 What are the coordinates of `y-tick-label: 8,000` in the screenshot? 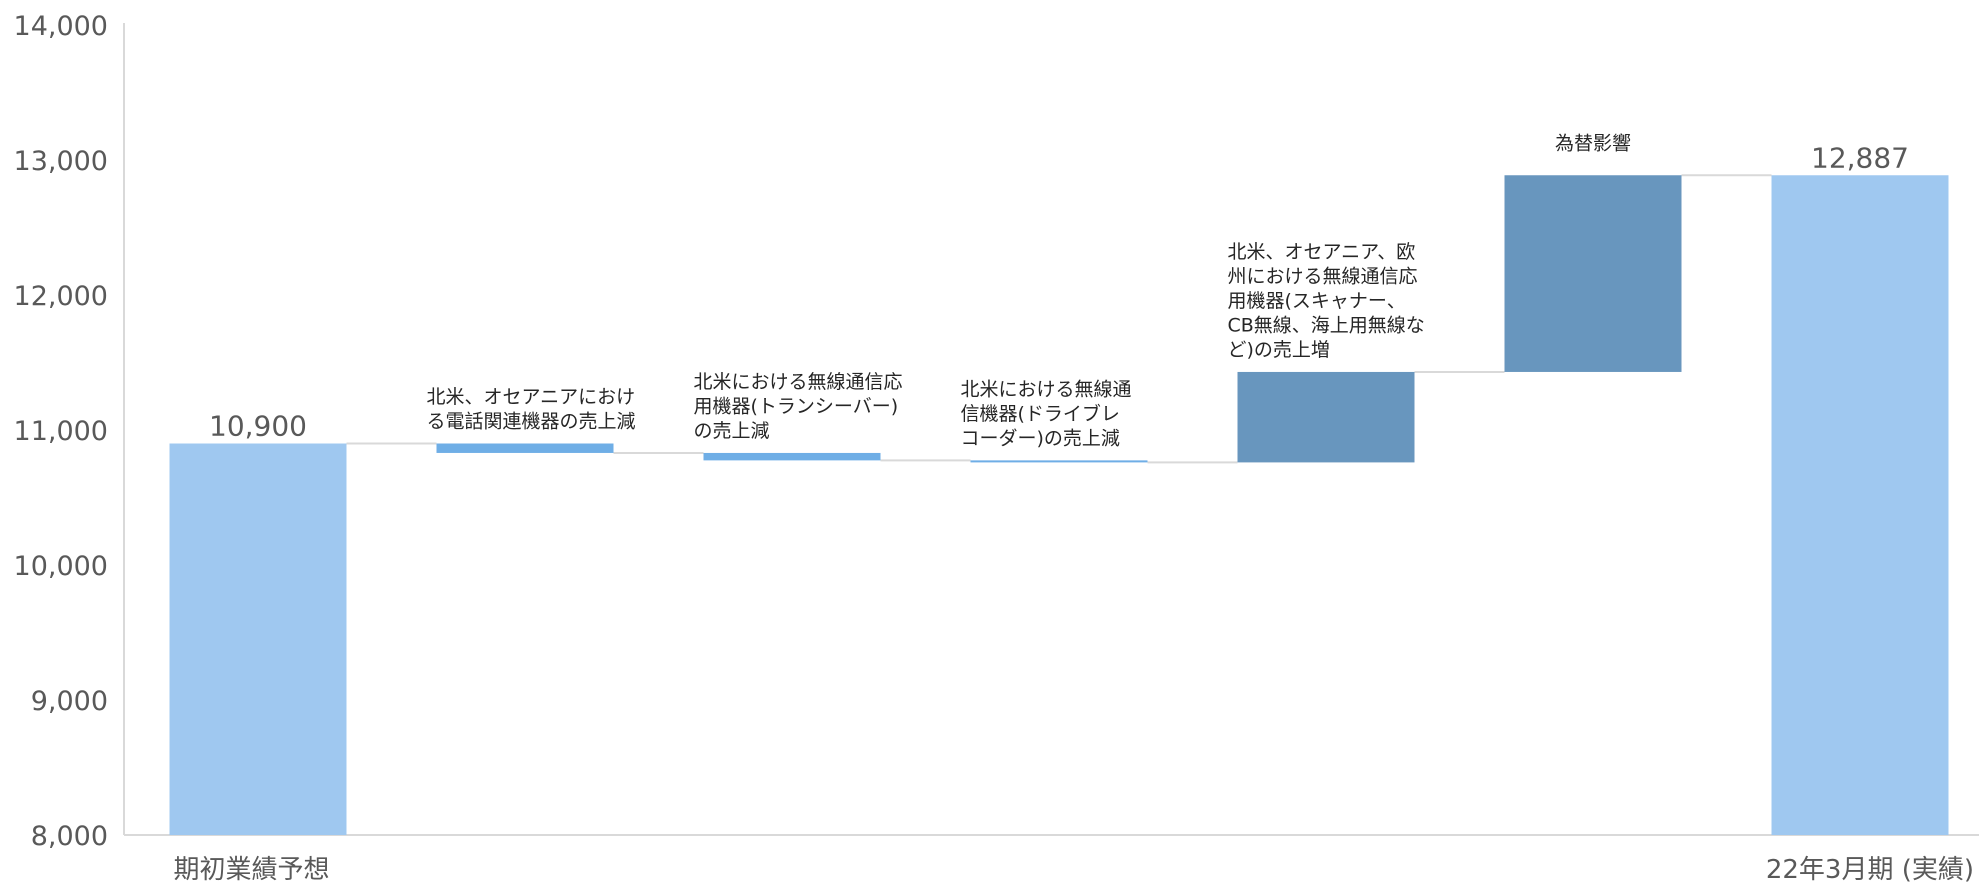 It's located at (69, 836).